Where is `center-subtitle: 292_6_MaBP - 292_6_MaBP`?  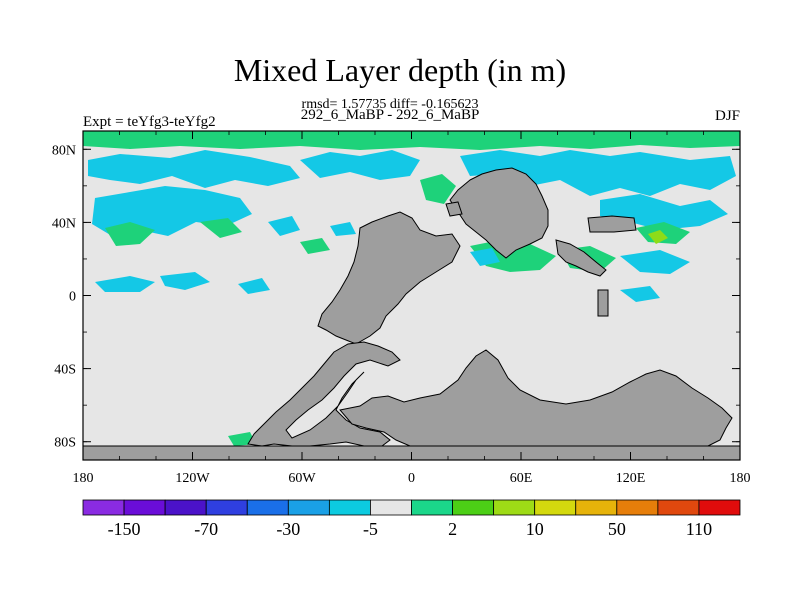 center-subtitle: 292_6_MaBP - 292_6_MaBP is located at coordinates (390, 115).